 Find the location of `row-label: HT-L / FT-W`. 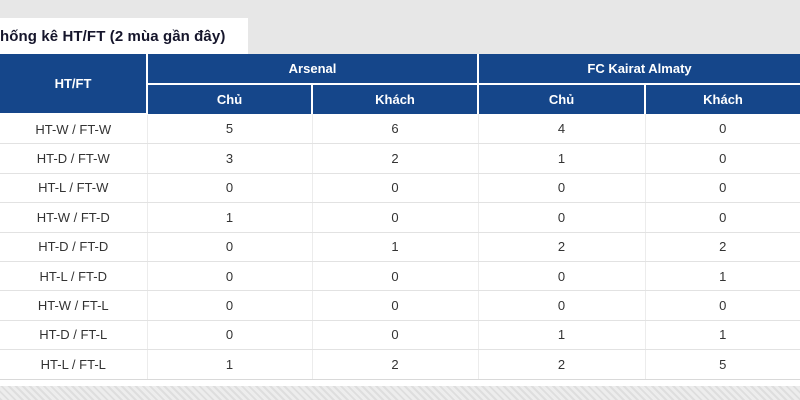

row-label: HT-L / FT-W is located at coordinates (74, 188).